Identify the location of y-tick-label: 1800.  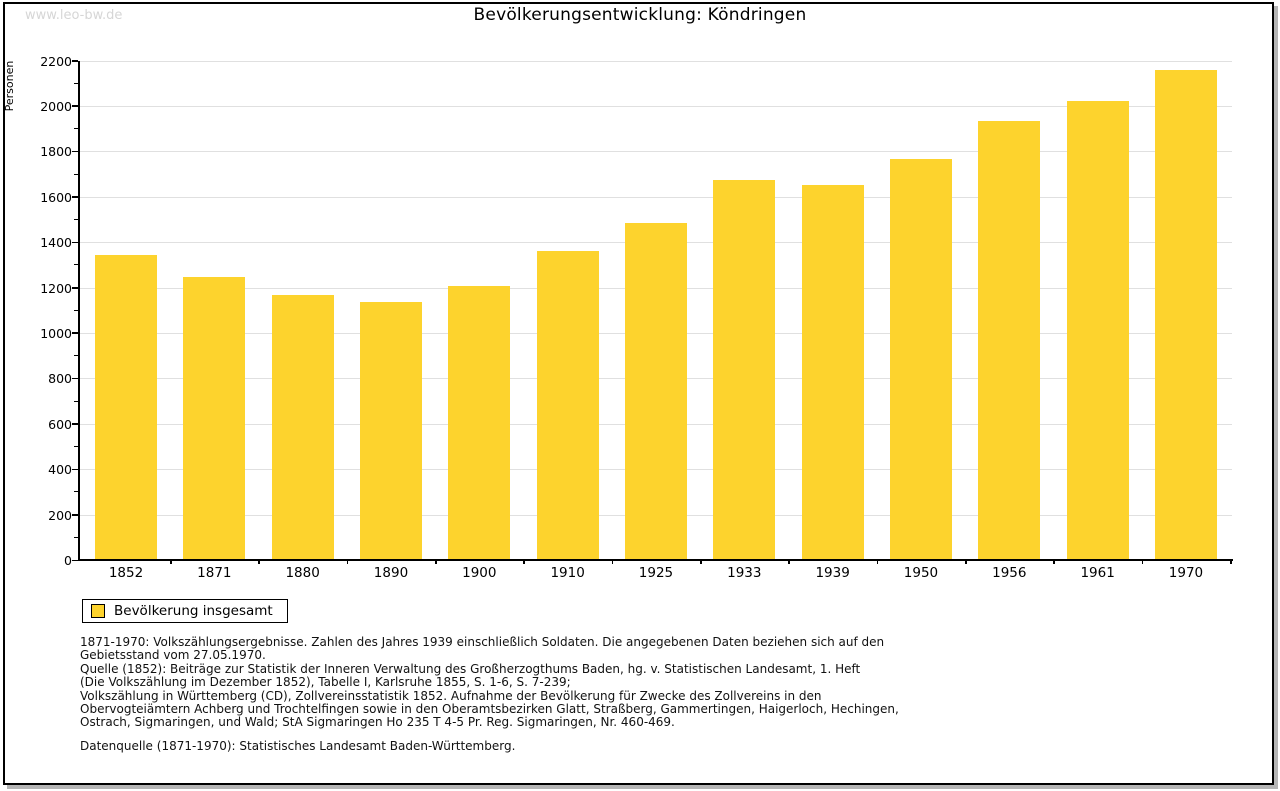
(56, 152).